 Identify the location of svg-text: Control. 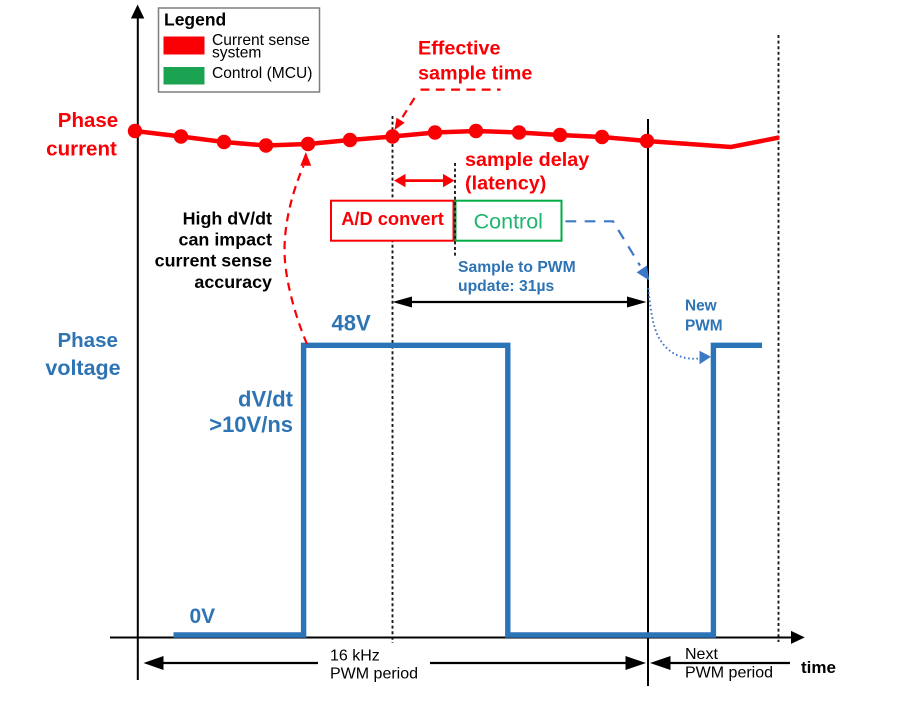
(508, 222).